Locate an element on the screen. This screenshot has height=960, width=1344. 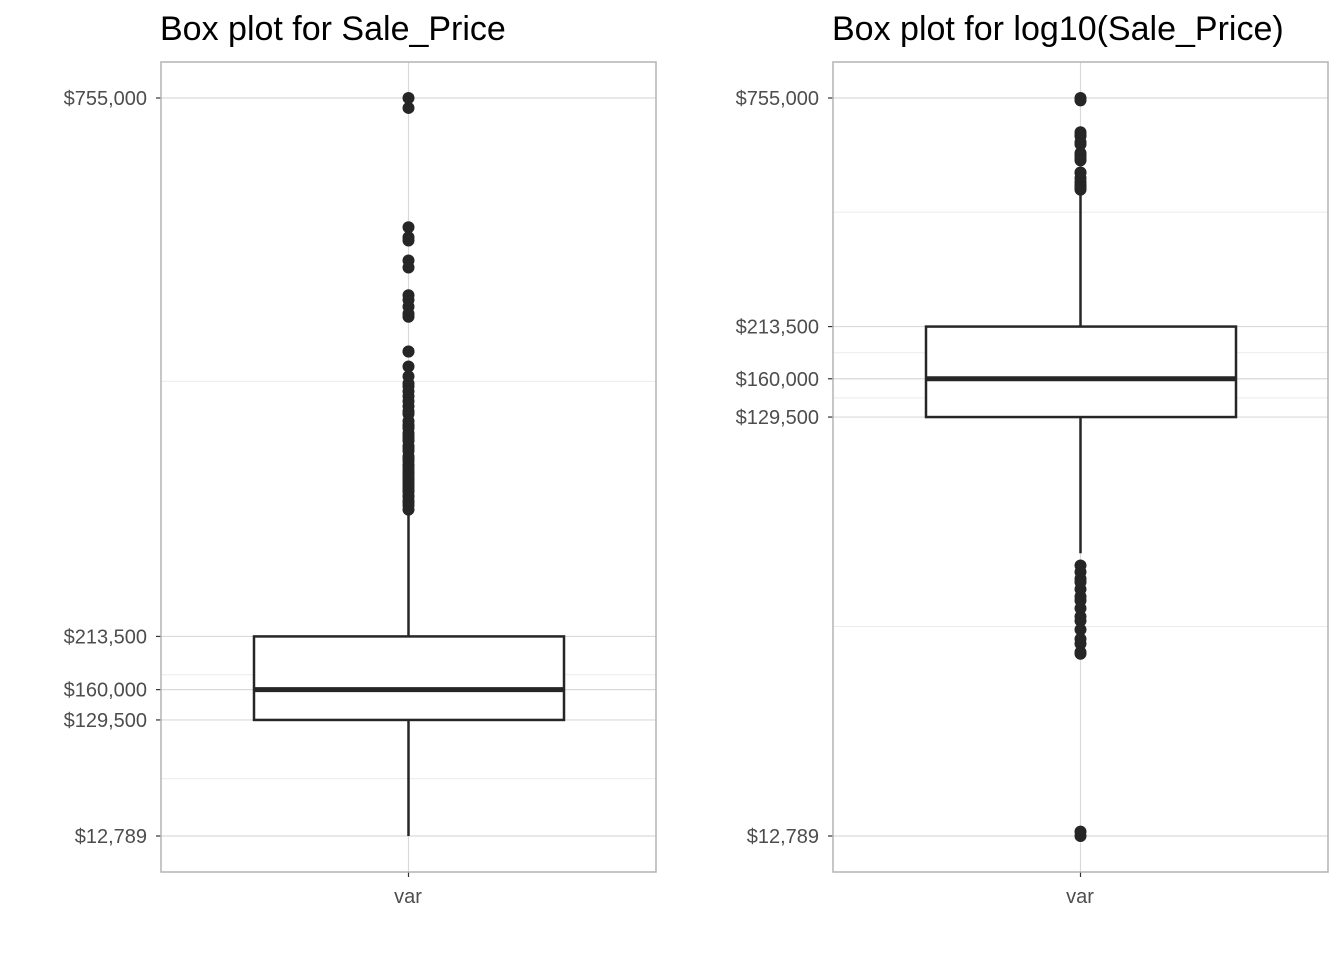
chart-title: Box plot for log10(Sale_Price) is located at coordinates (1058, 29).